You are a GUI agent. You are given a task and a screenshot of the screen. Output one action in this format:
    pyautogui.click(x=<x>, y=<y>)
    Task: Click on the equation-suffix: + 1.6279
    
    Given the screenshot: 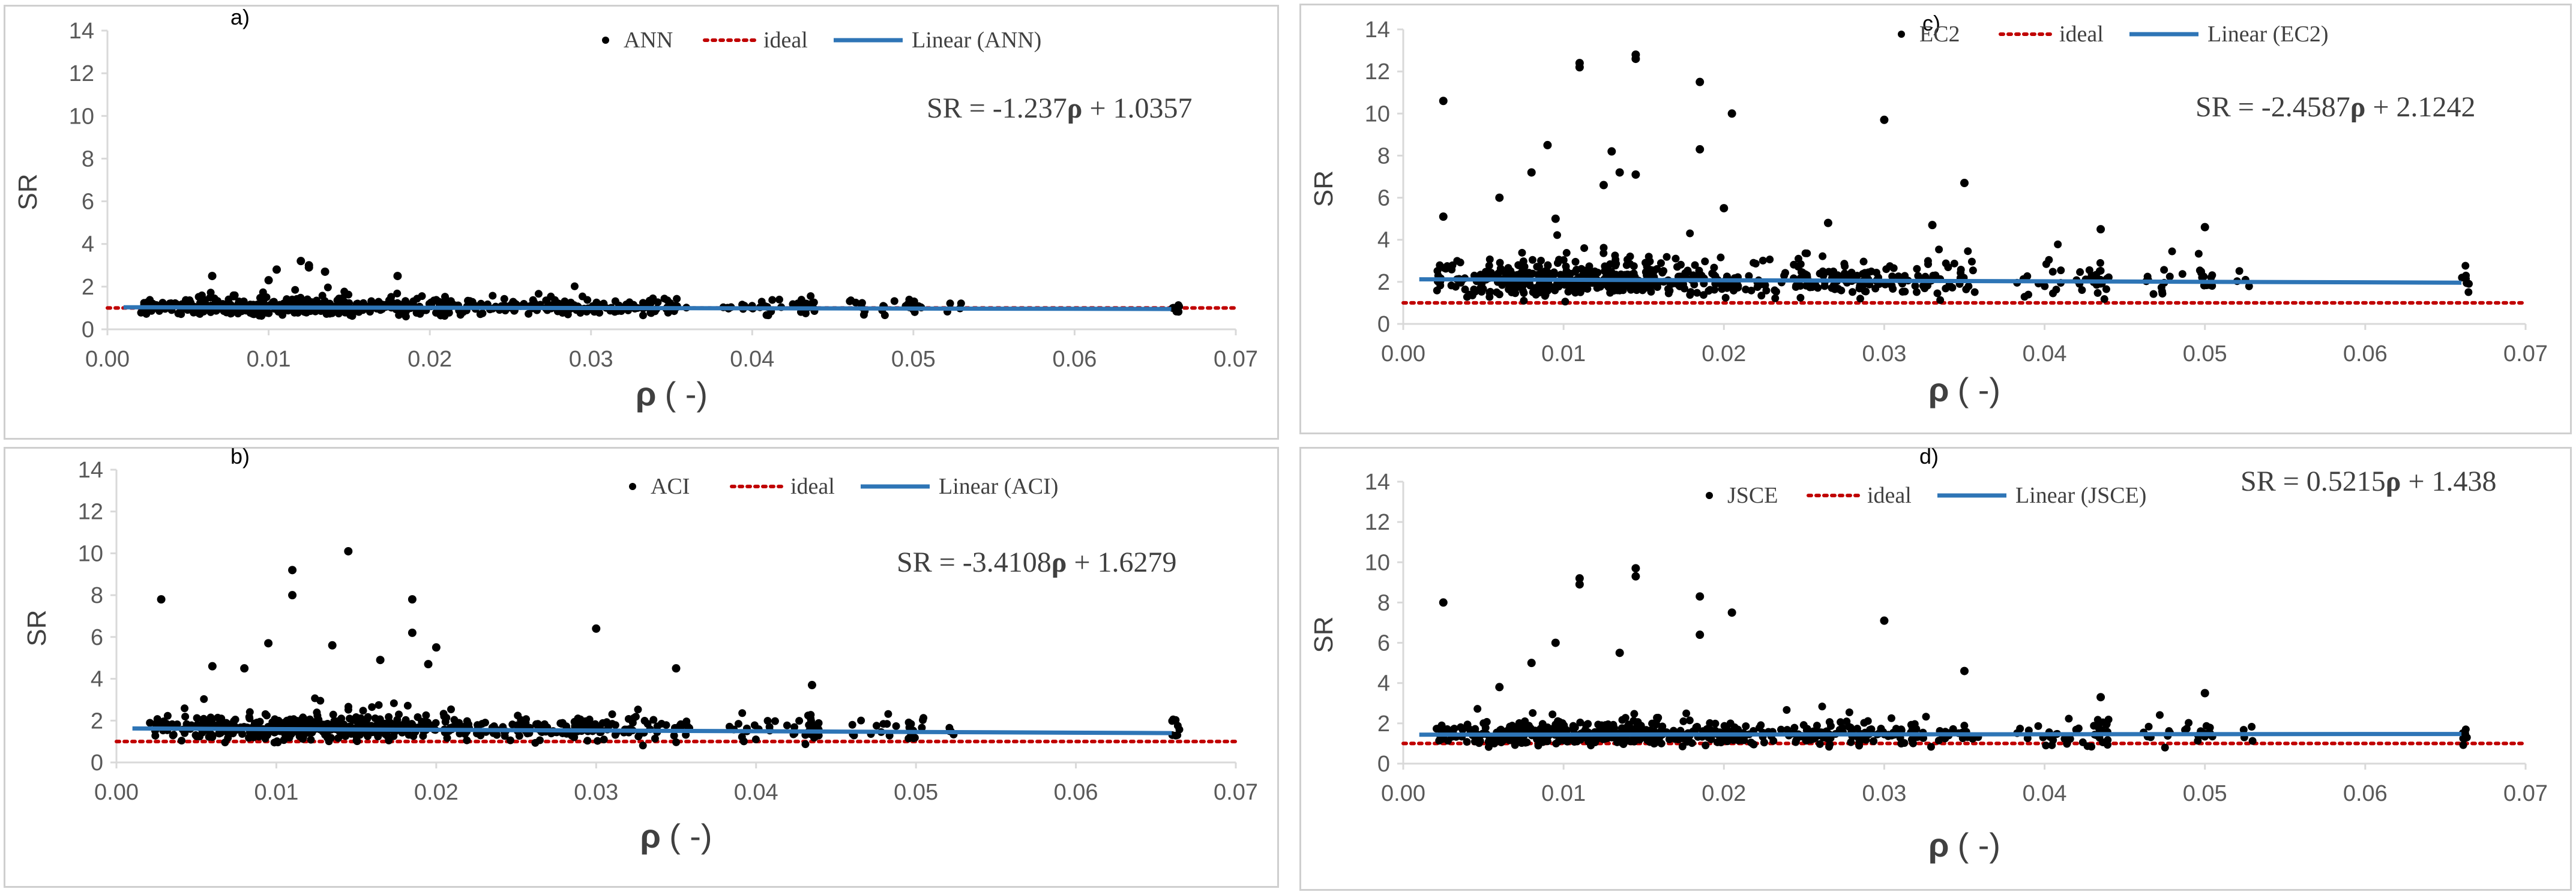 What is the action you would take?
    pyautogui.click(x=1121, y=562)
    